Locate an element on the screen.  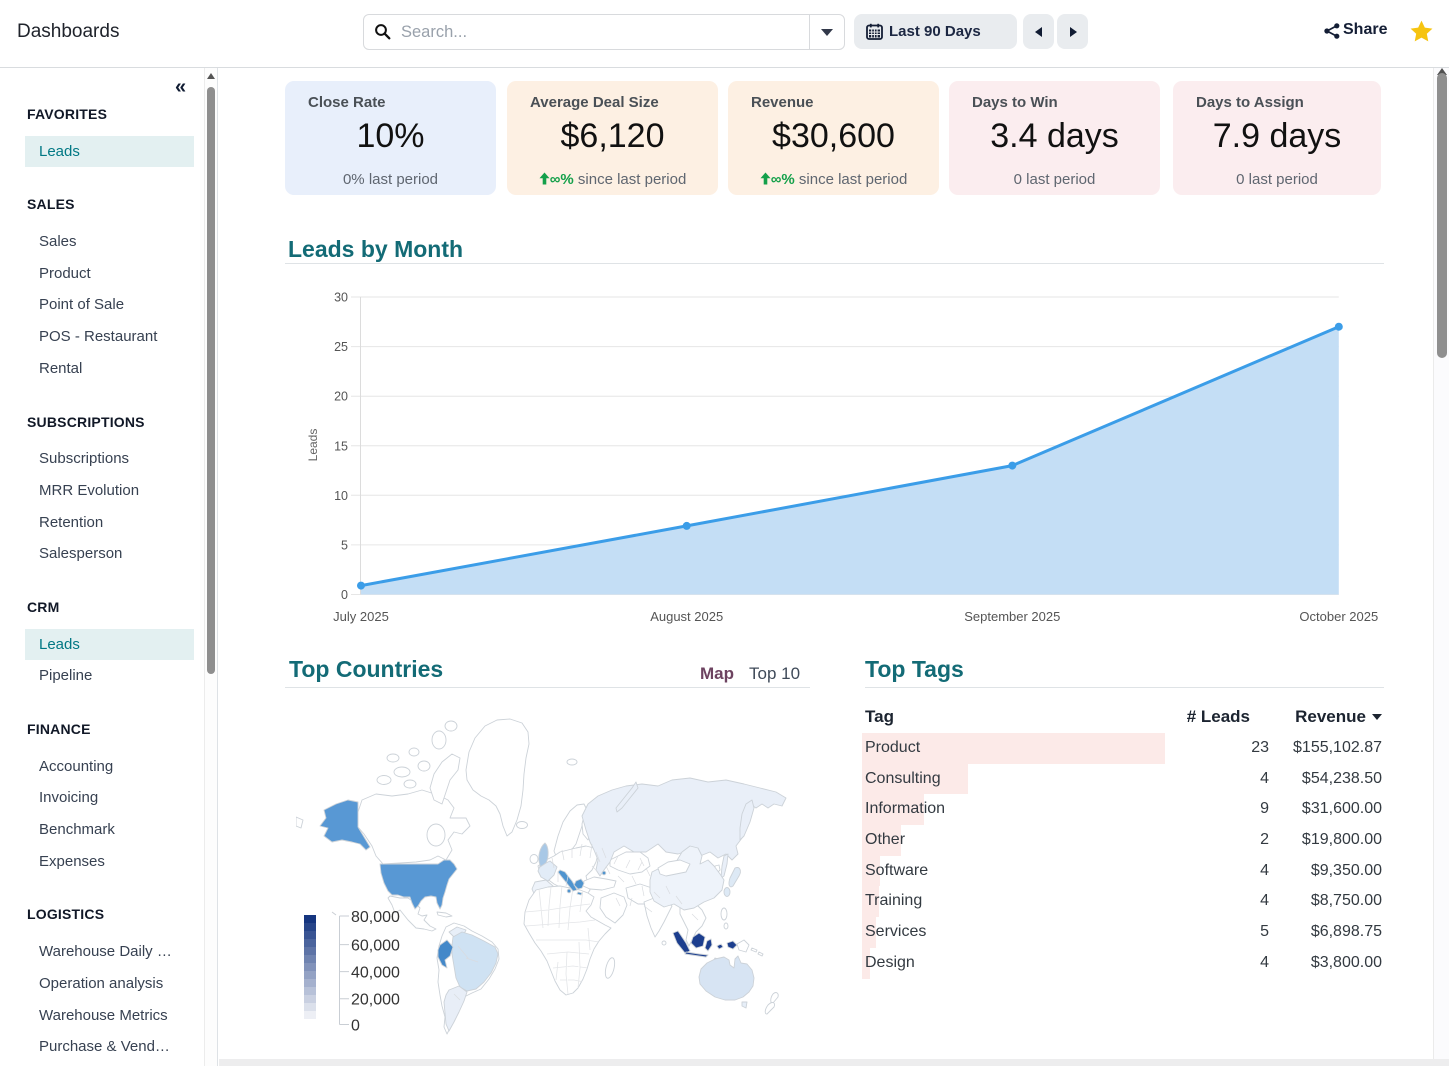
svg-text: 20,000 is located at coordinates (375, 1000).